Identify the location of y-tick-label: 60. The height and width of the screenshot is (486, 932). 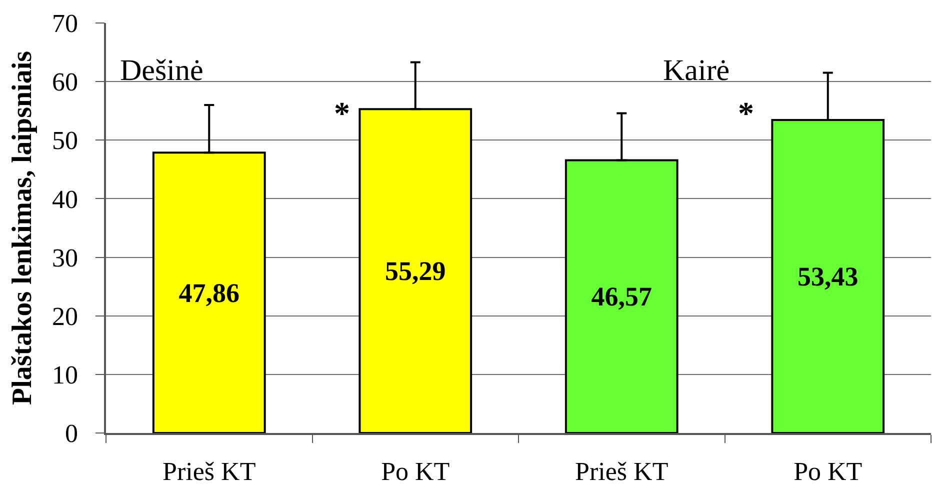
(65, 82).